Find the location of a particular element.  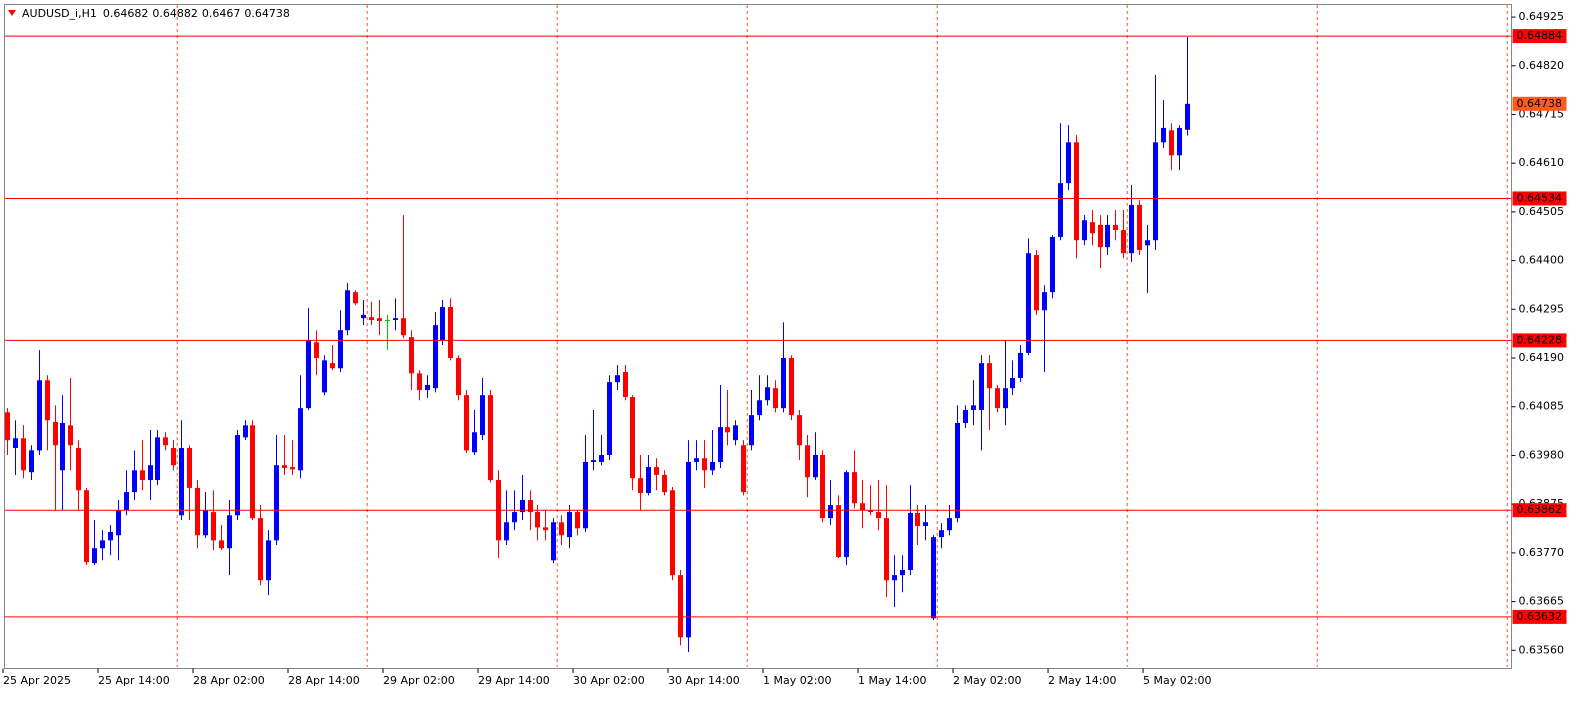

header: AUDUSD_i,H1 0.64682 0.64882 0.6467 0.64738 is located at coordinates (156, 13).